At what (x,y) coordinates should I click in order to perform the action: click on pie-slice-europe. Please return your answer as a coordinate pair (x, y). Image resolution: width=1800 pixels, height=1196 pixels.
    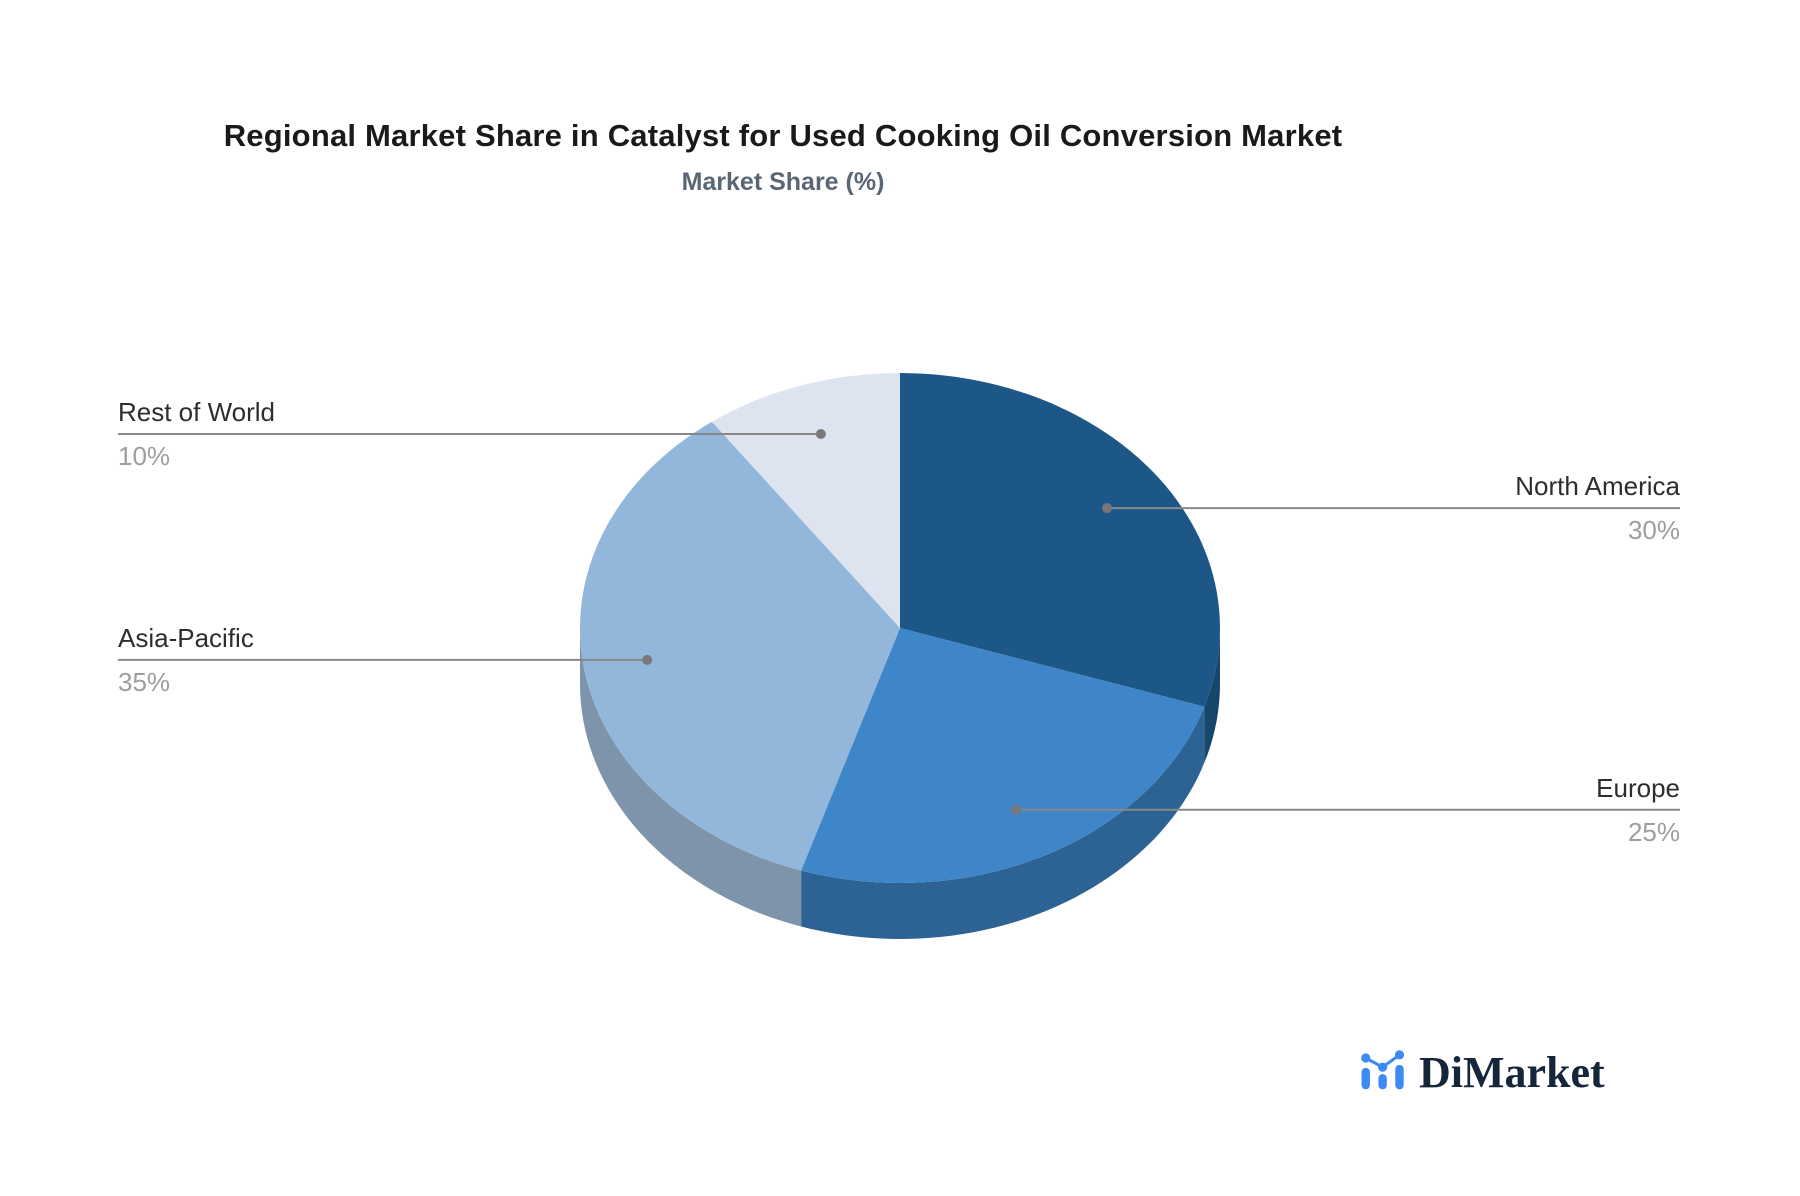
    Looking at the image, I should click on (1003, 755).